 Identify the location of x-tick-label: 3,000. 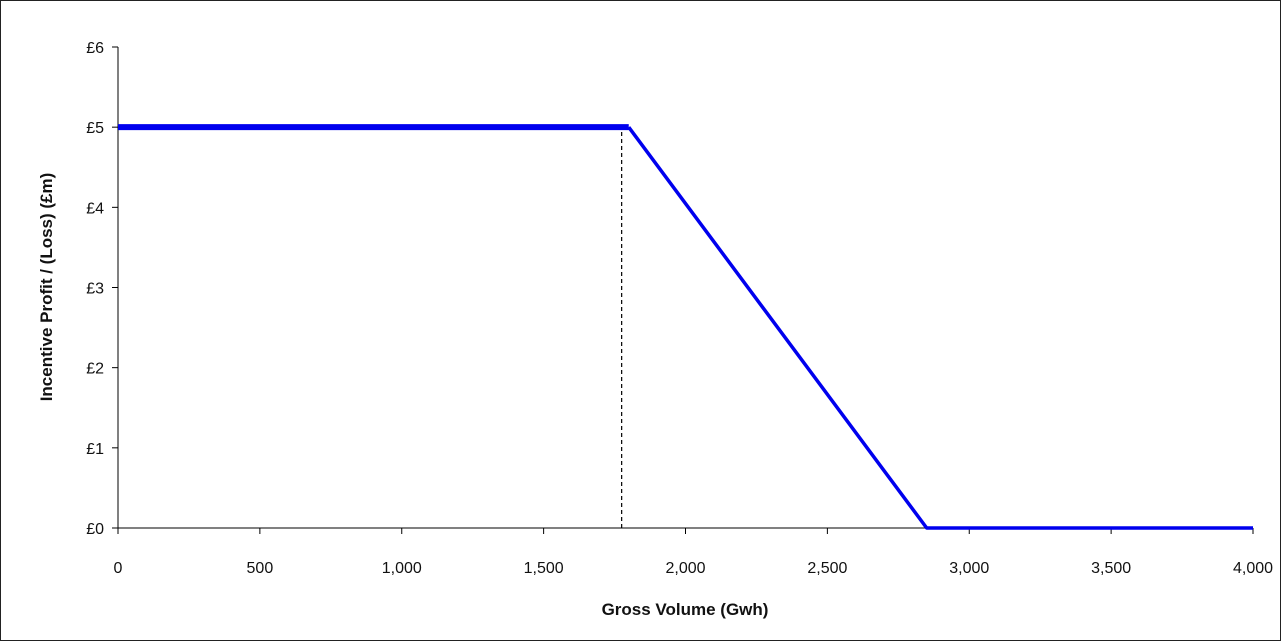
(969, 568).